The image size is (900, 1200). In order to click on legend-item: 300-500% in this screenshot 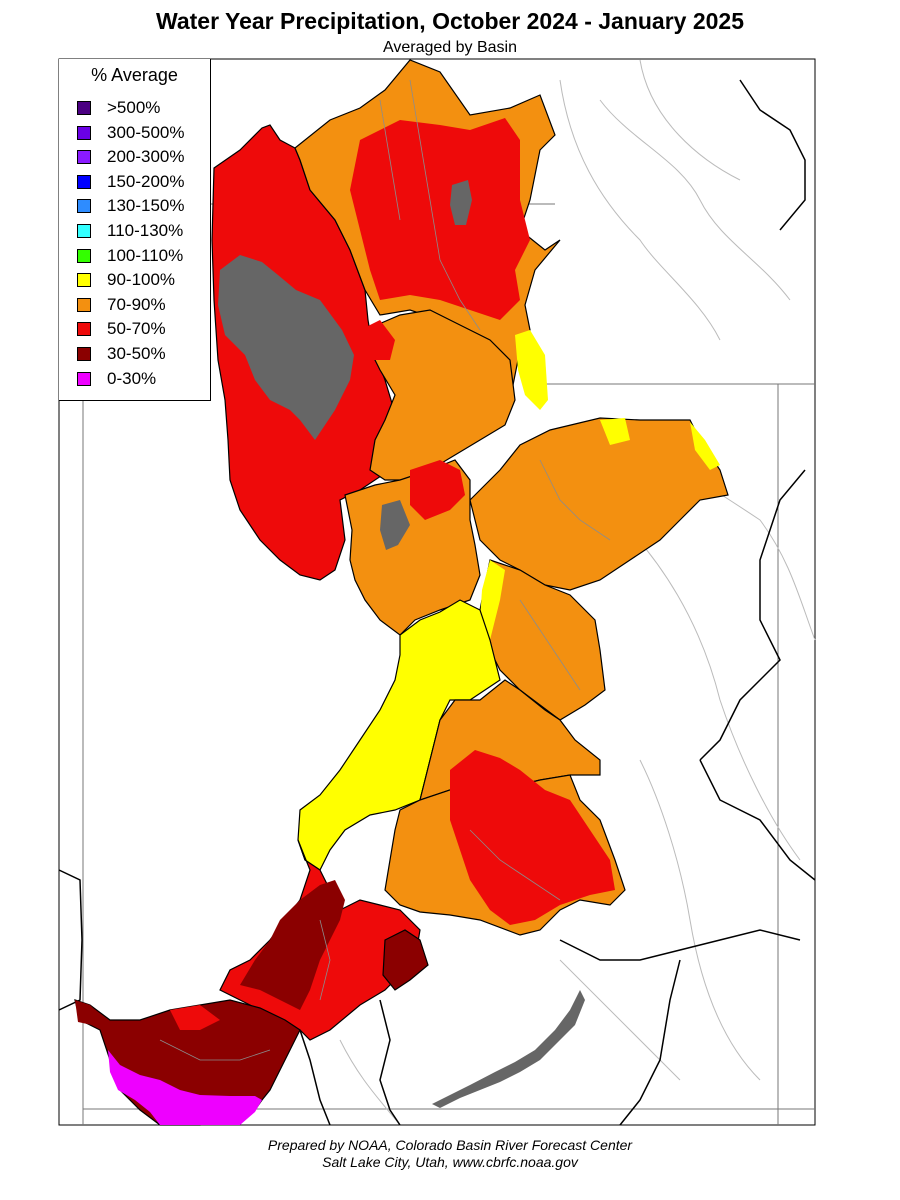, I will do `click(131, 133)`.